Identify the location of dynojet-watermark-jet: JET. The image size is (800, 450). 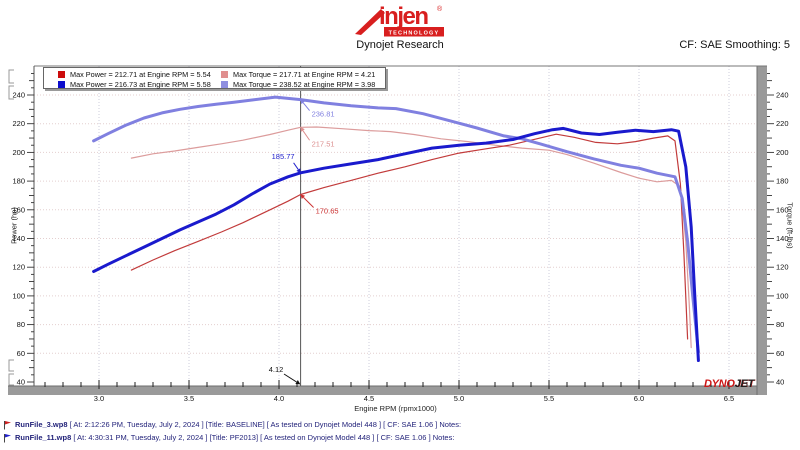
(744, 384).